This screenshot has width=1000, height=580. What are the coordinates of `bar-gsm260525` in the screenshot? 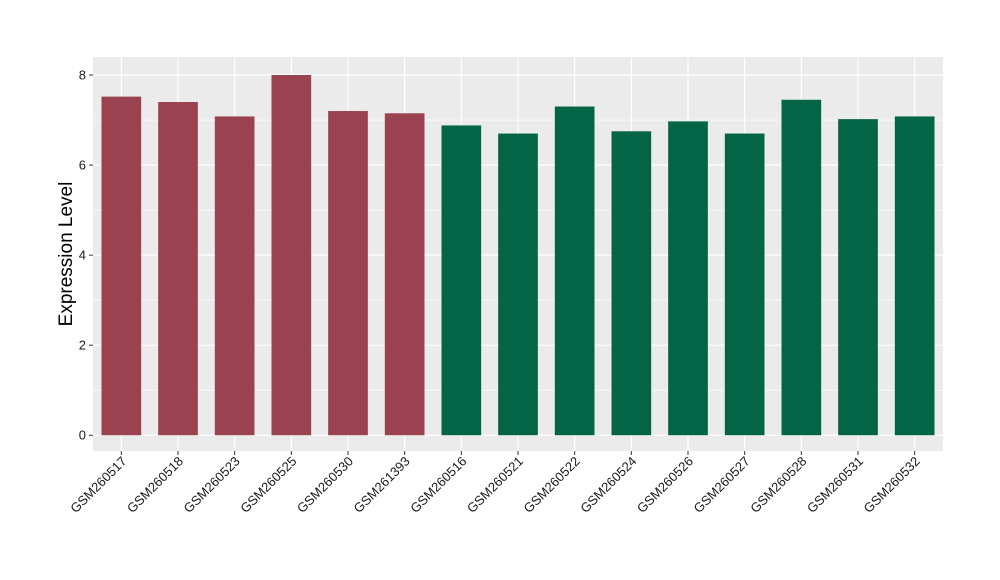 It's located at (291, 255).